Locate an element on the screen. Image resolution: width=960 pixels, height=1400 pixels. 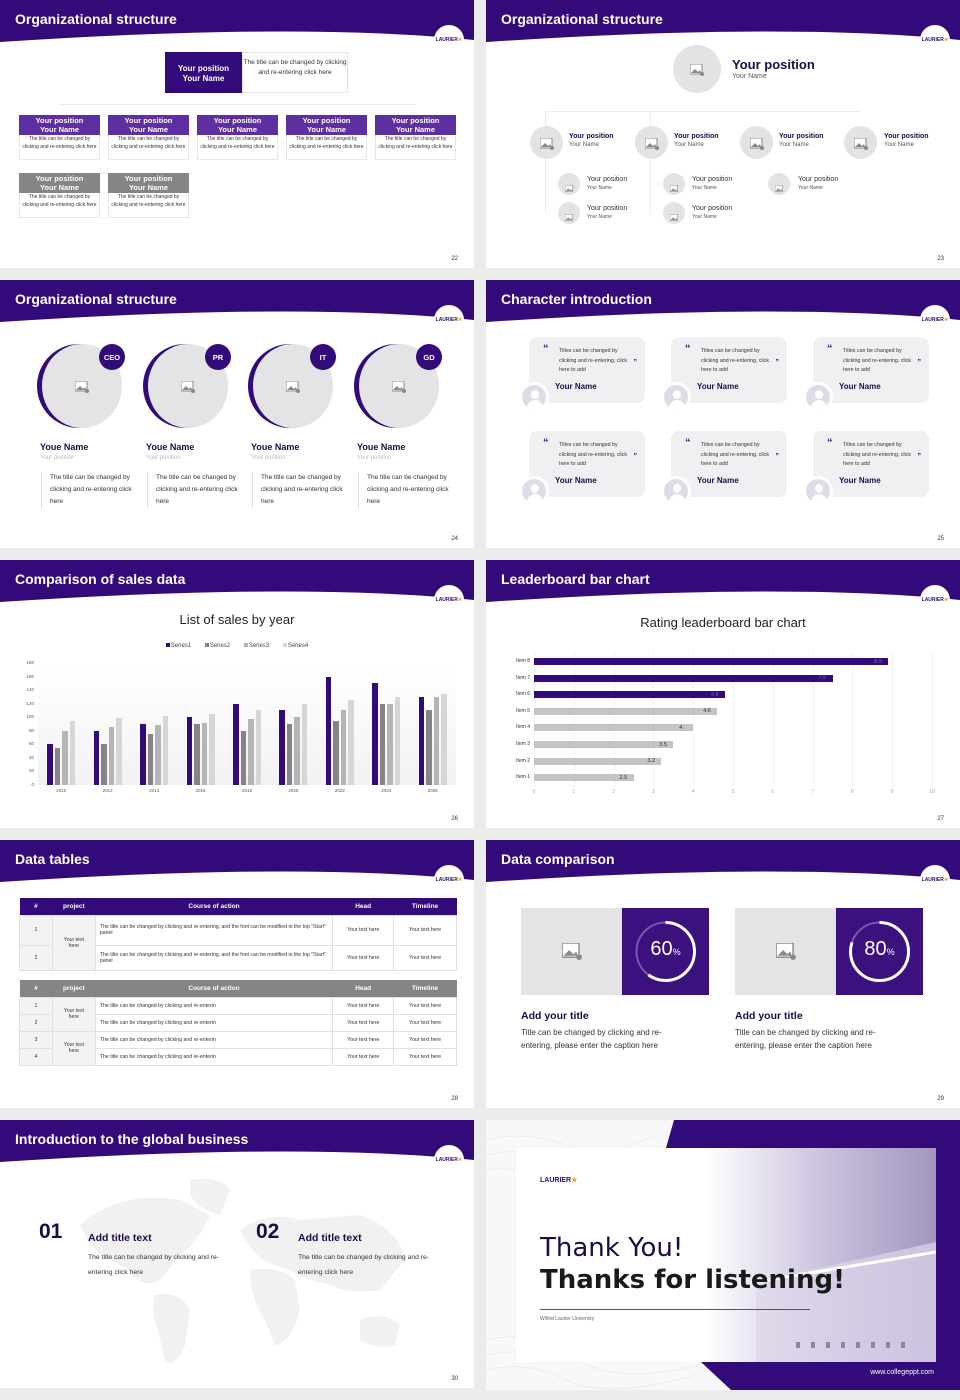
org-top-box: Your position Your Name is located at coordinates (203, 72).